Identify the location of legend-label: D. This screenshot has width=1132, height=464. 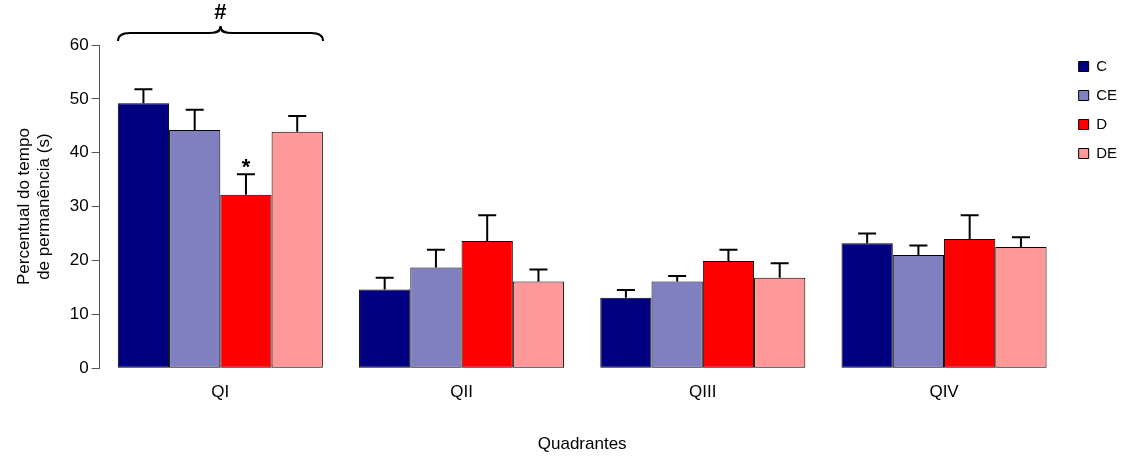
(1102, 123).